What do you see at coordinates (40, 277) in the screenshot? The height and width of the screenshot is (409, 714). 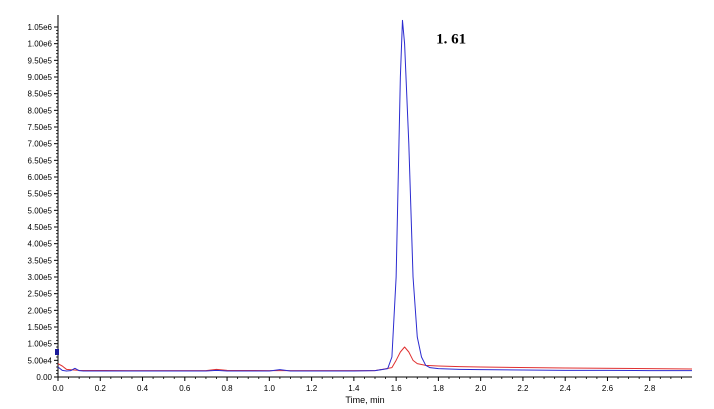 I see `y-tick-label: 3.00e5` at bounding box center [40, 277].